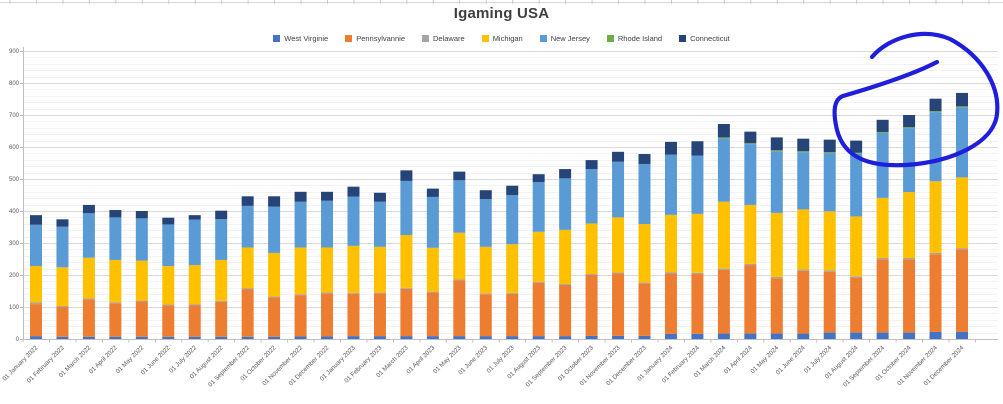  I want to click on bar-01-january-2022, so click(36, 277).